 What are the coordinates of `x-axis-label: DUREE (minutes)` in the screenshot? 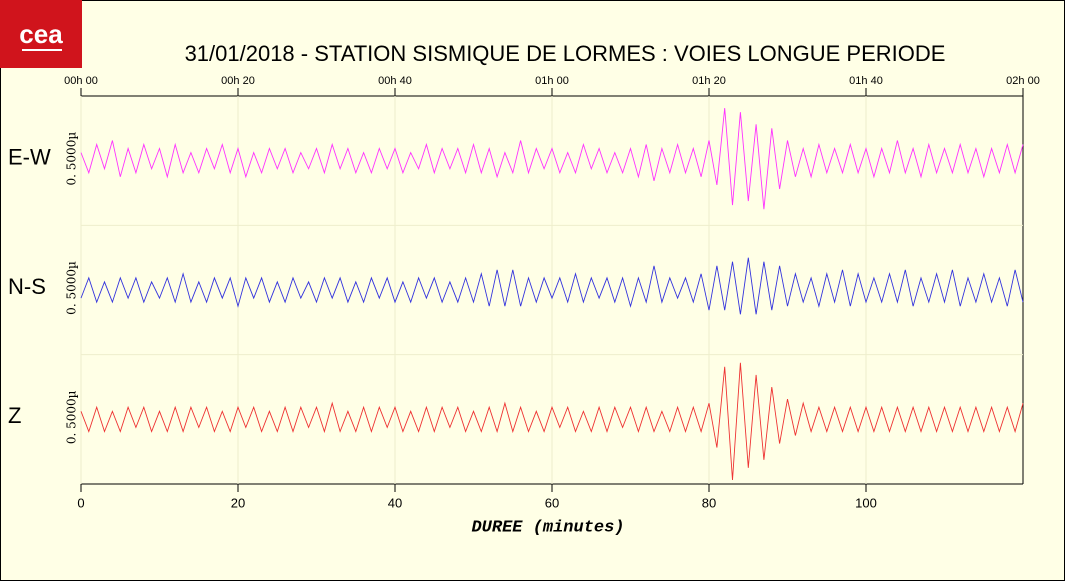 It's located at (547, 527).